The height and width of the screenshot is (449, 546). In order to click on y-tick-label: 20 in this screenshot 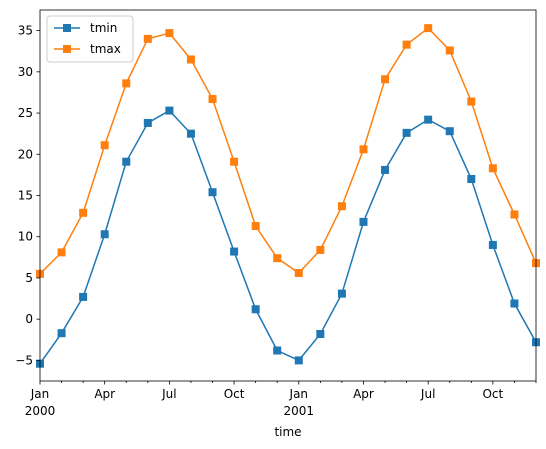, I will do `click(25, 154)`.